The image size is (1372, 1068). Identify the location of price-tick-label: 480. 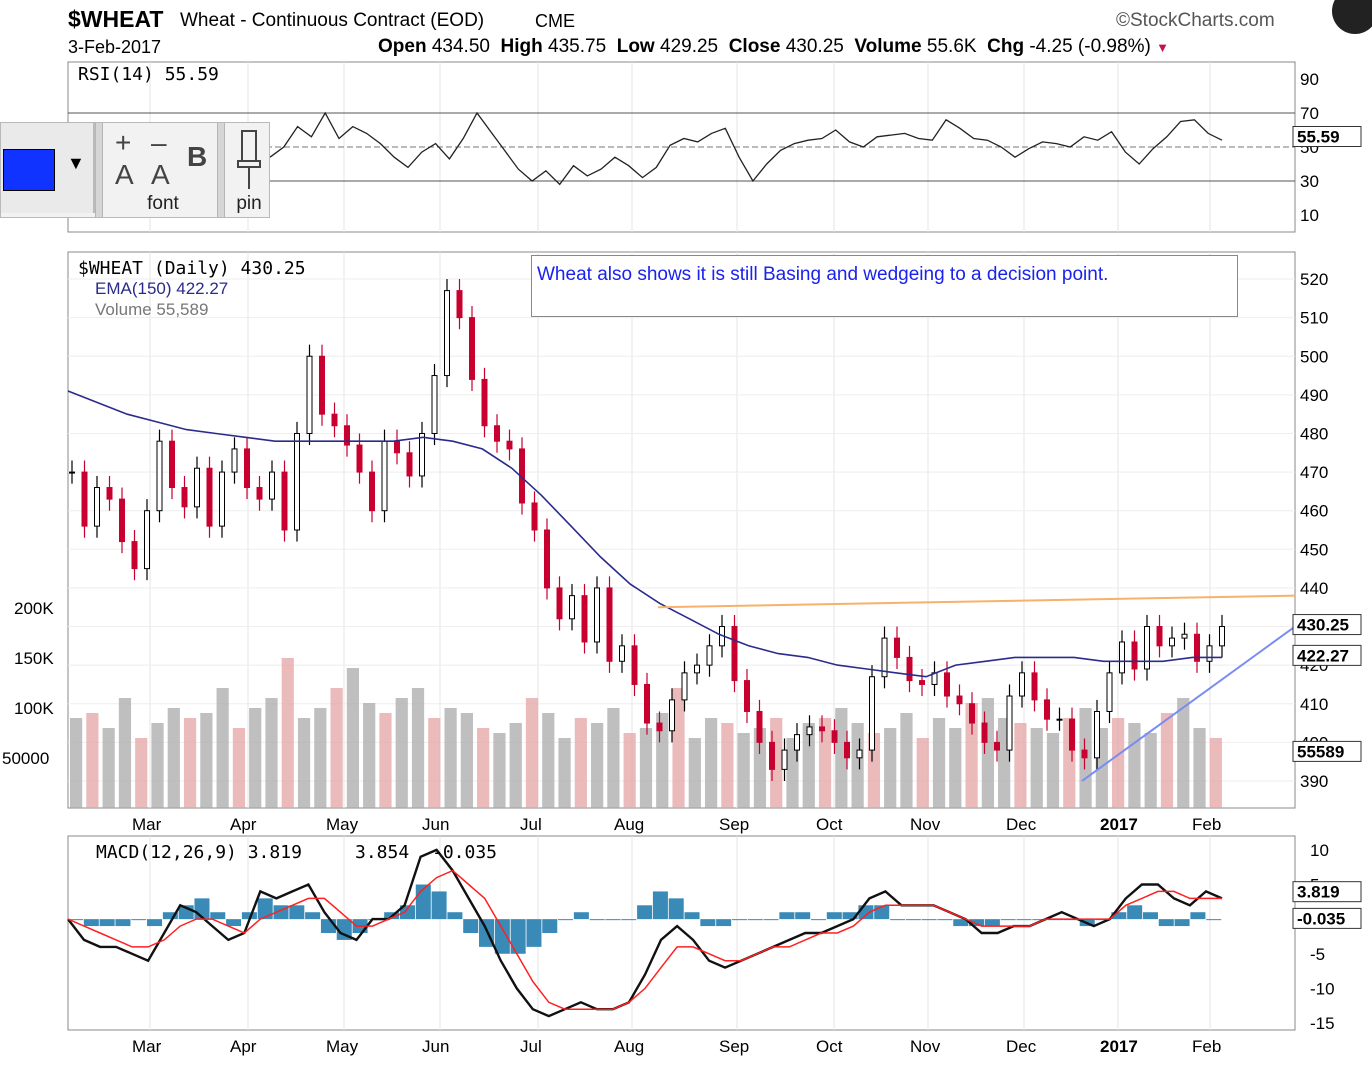
(1314, 433).